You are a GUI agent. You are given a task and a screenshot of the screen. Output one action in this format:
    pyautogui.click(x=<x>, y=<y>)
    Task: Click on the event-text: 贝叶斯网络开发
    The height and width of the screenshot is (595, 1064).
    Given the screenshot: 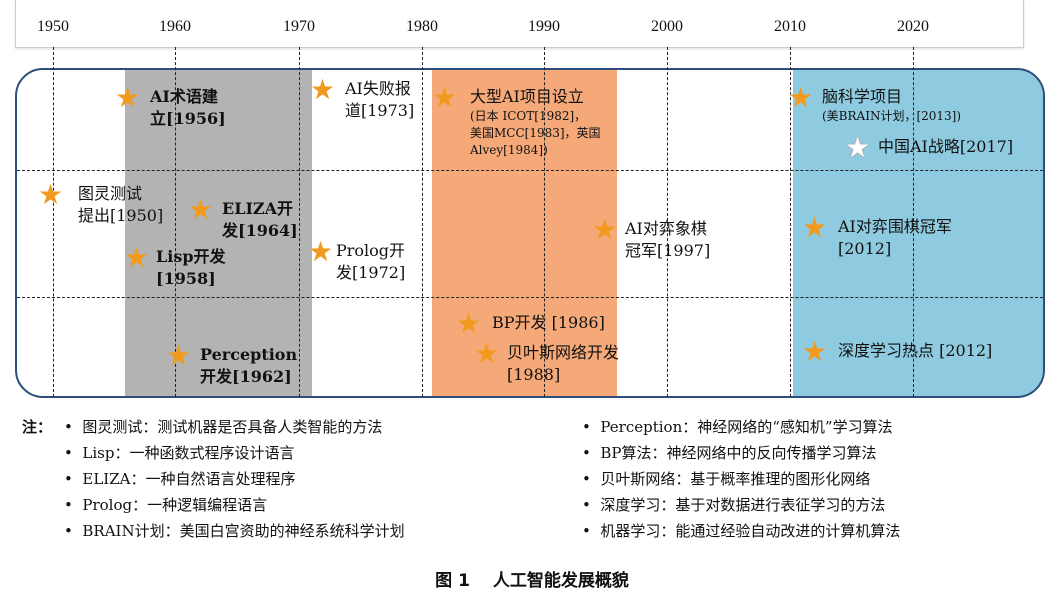 What is the action you would take?
    pyautogui.click(x=563, y=352)
    